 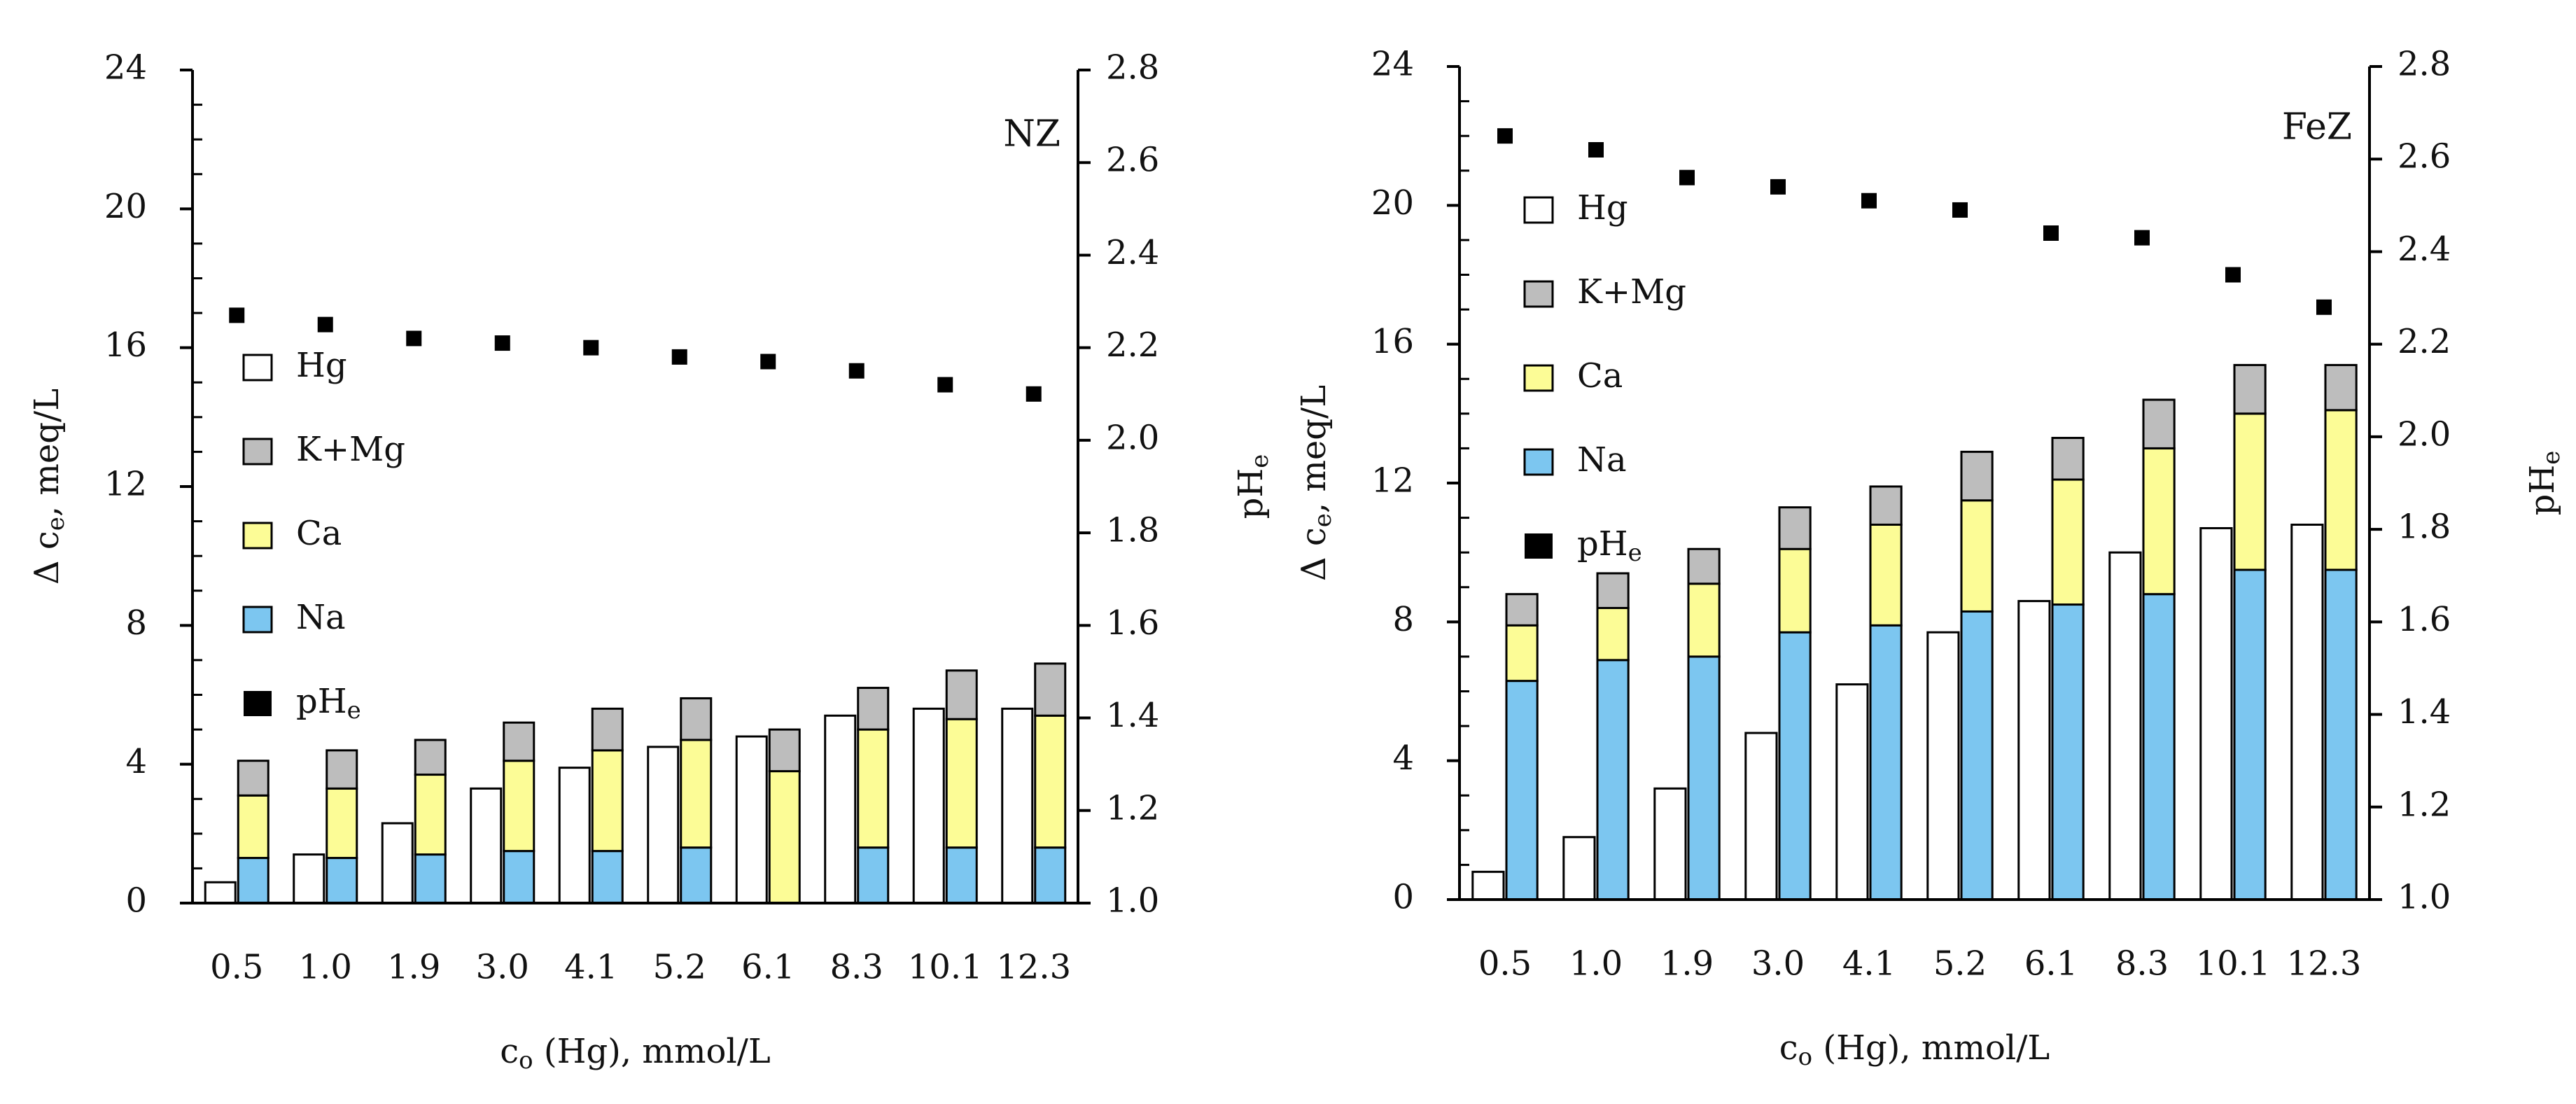 I want to click on x-axis-label: co (Hg), mmol/L, so click(x=1914, y=1050).